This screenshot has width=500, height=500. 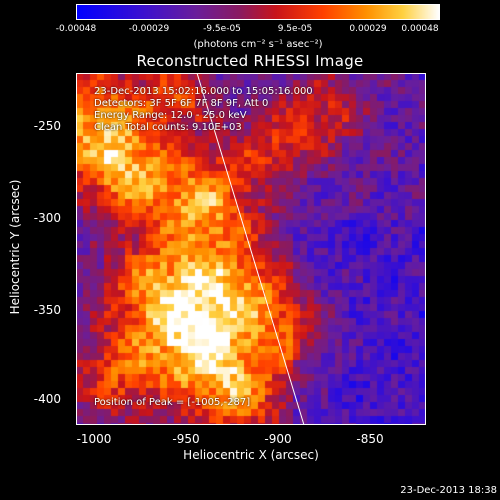 I want to click on colorbar-tick: -0.00048, so click(x=76, y=29).